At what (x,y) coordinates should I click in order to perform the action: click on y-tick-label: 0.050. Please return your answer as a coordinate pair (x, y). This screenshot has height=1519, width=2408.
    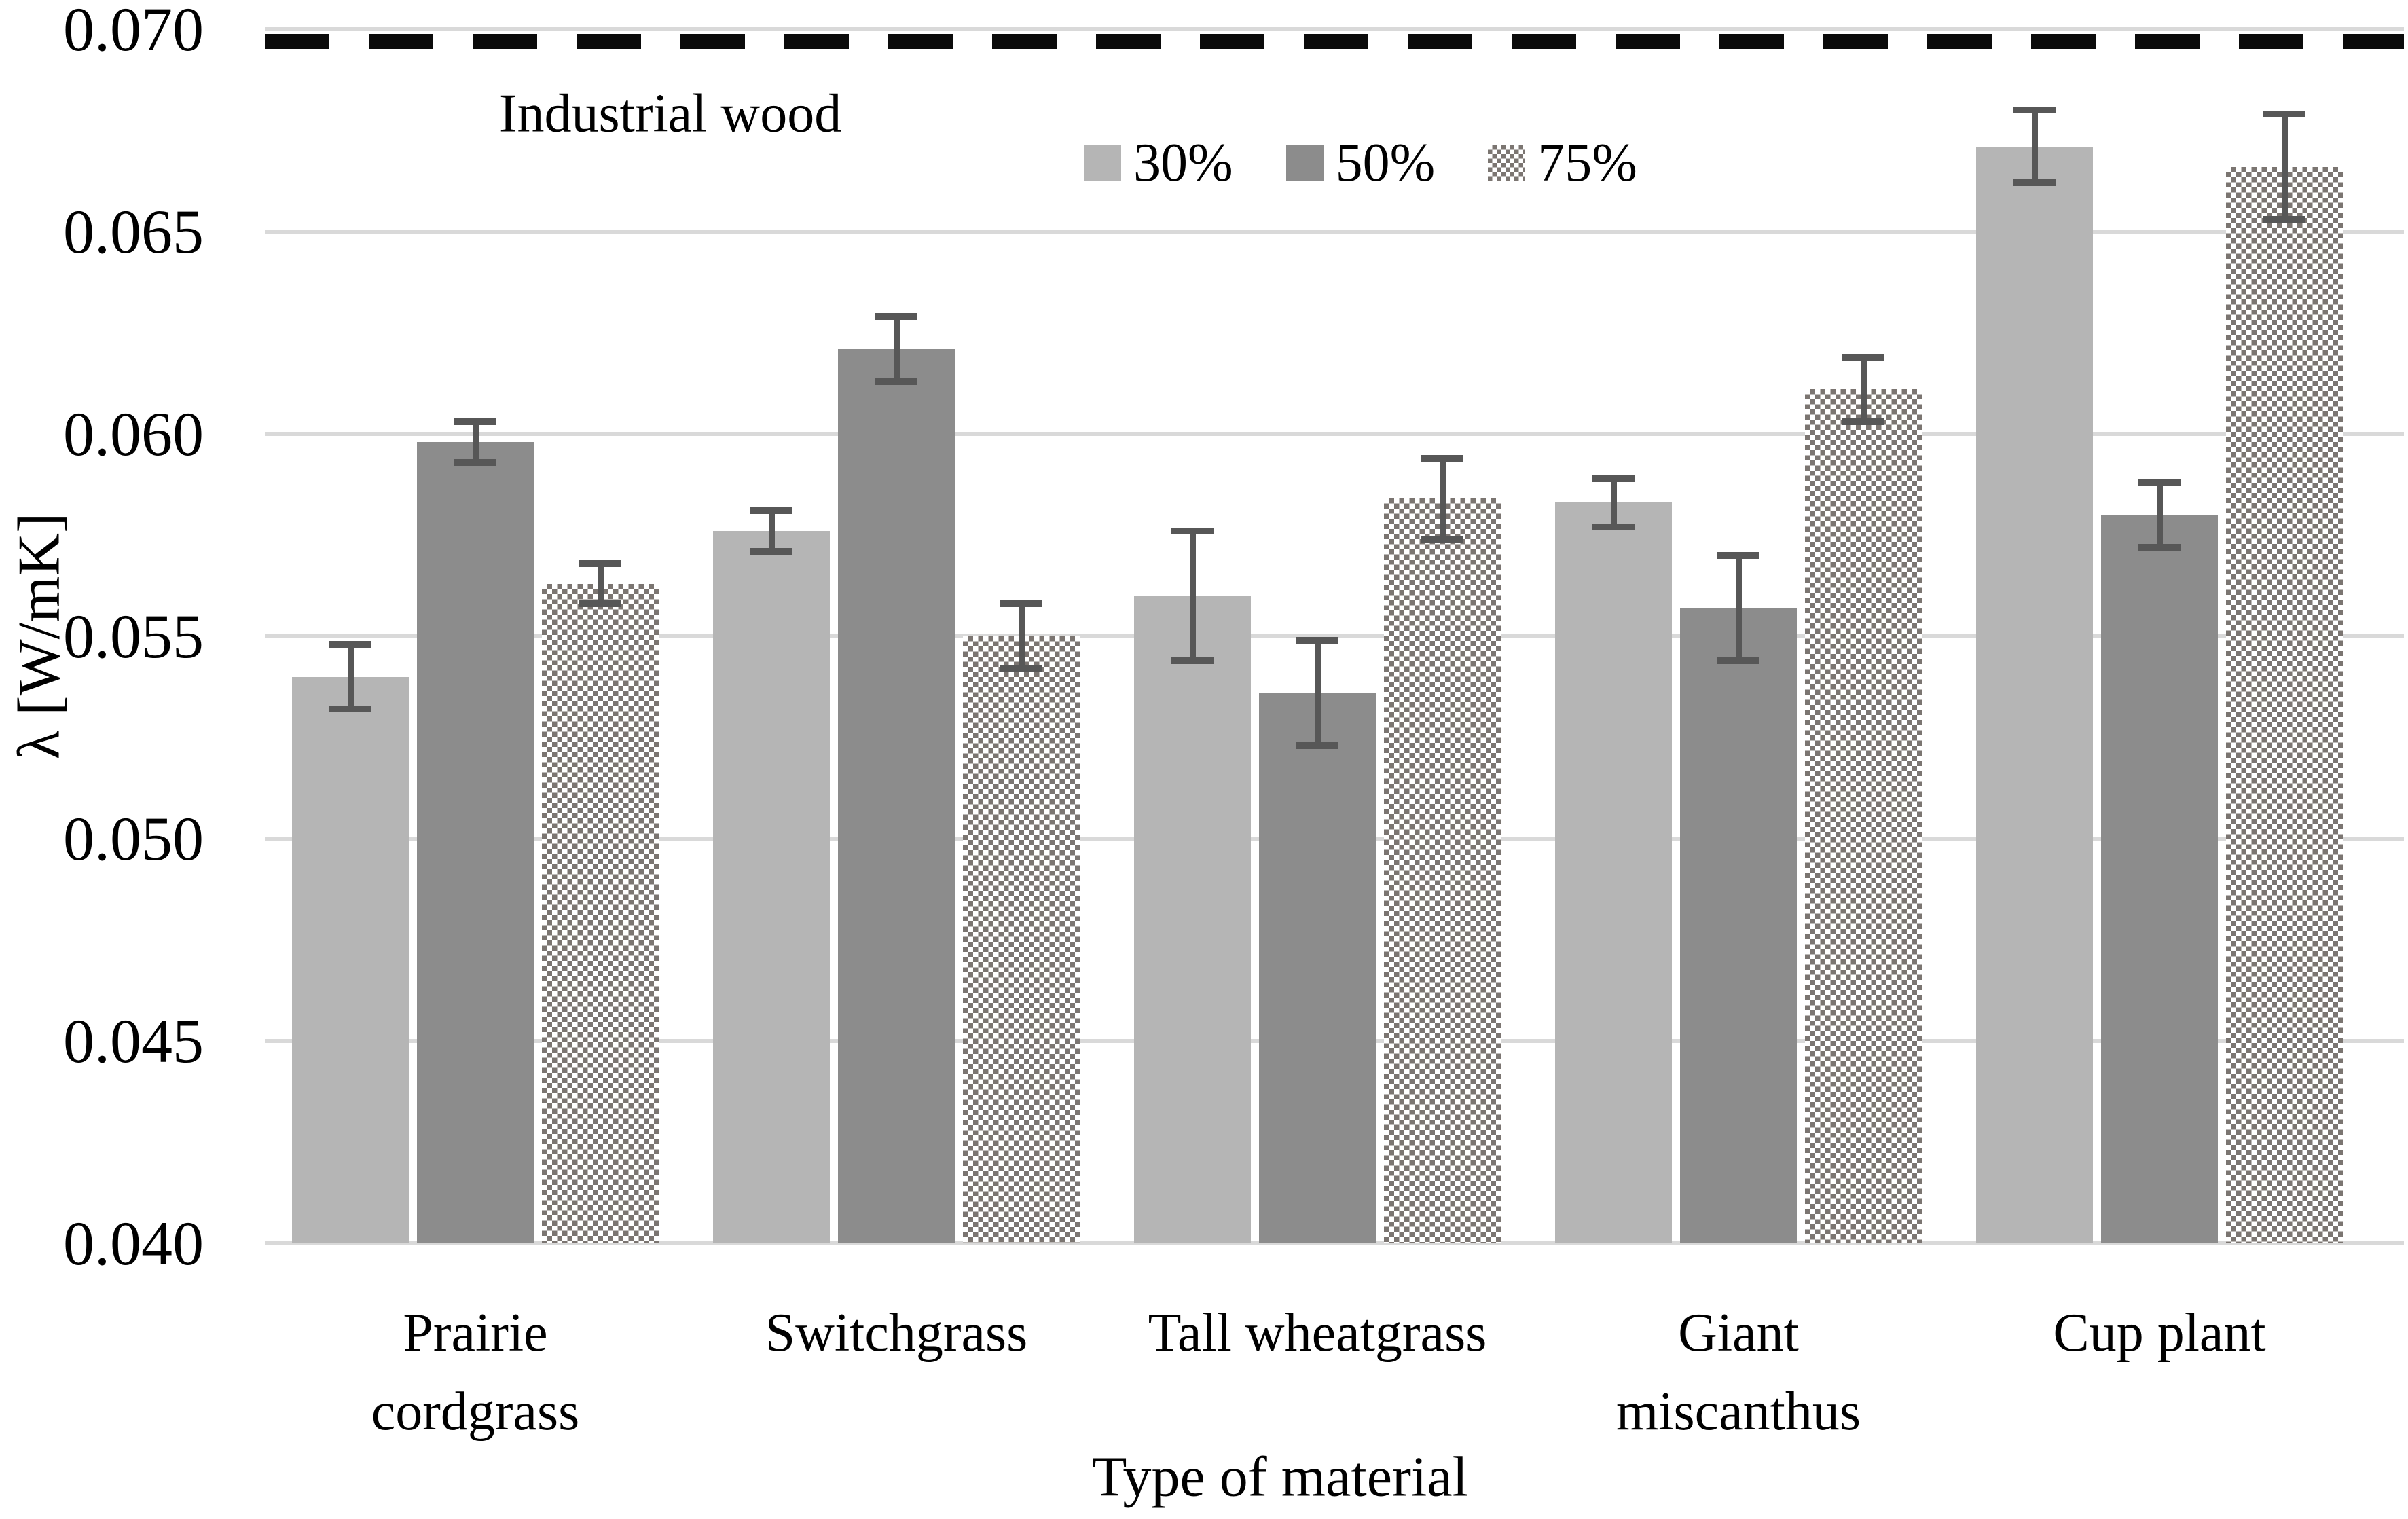
    Looking at the image, I should click on (133, 838).